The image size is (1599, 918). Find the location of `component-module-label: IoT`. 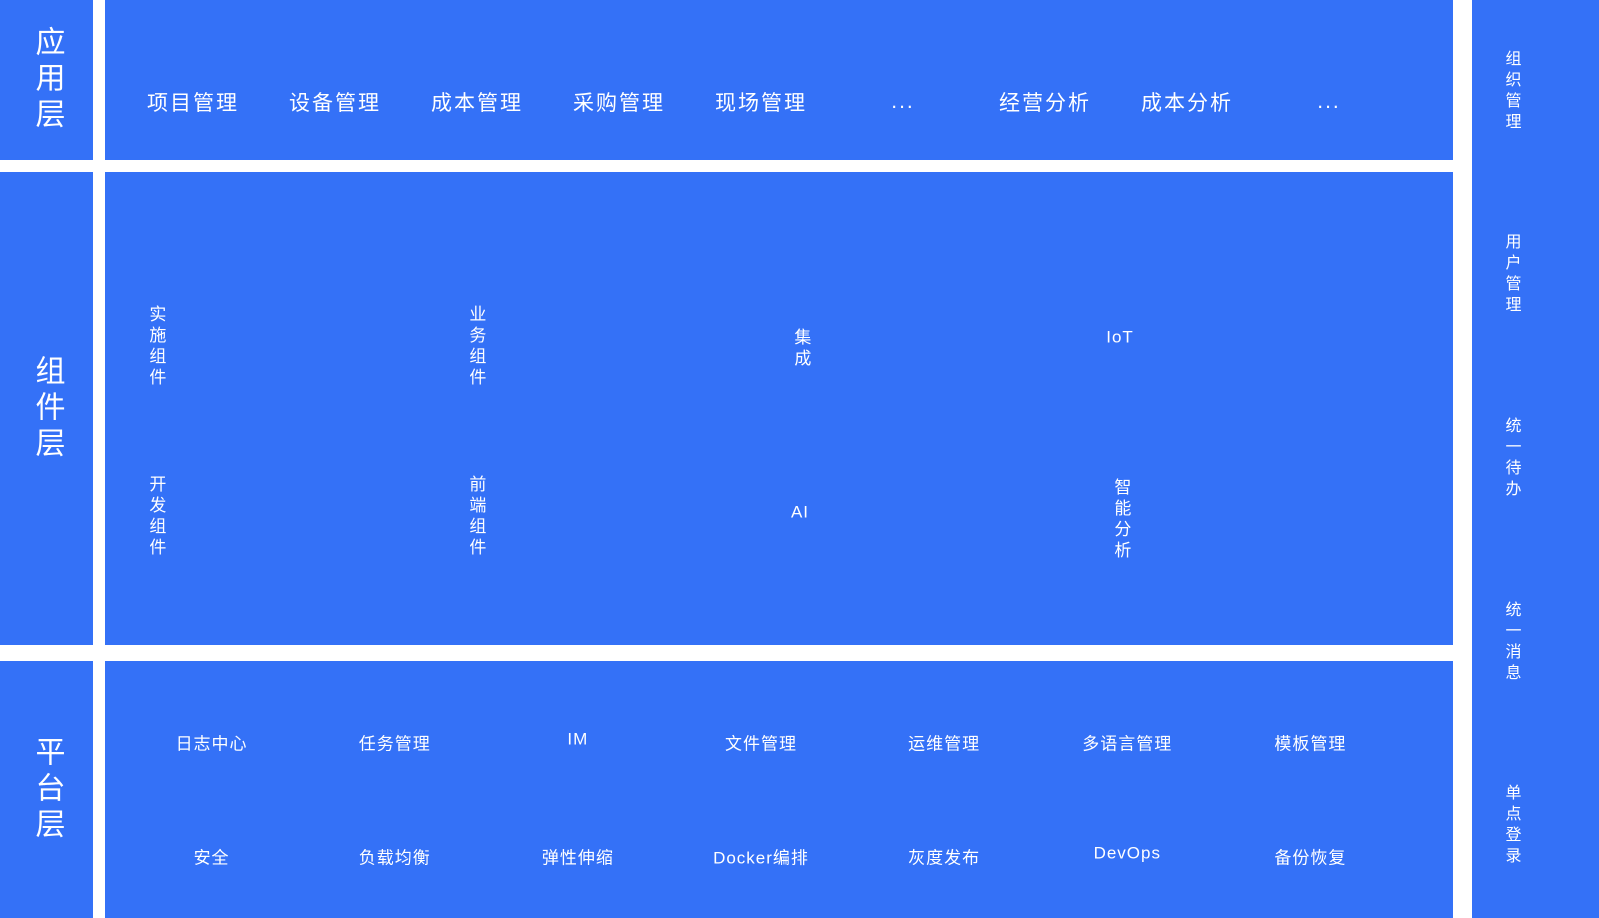

component-module-label: IoT is located at coordinates (1120, 337).